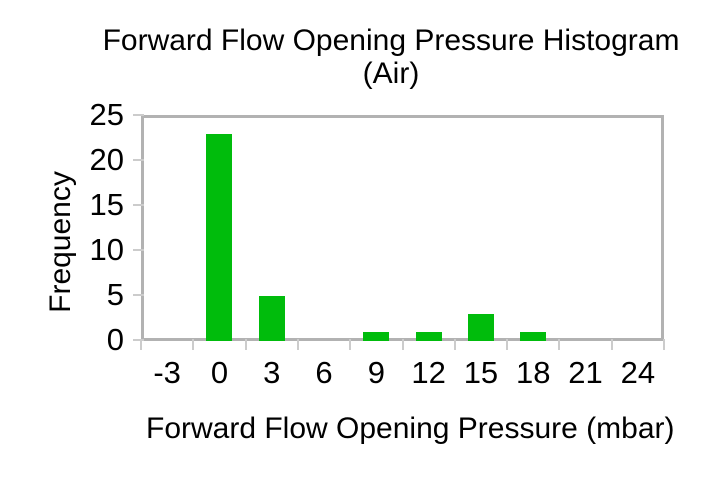 This screenshot has width=724, height=495. I want to click on x-tick-label: 21, so click(585, 372).